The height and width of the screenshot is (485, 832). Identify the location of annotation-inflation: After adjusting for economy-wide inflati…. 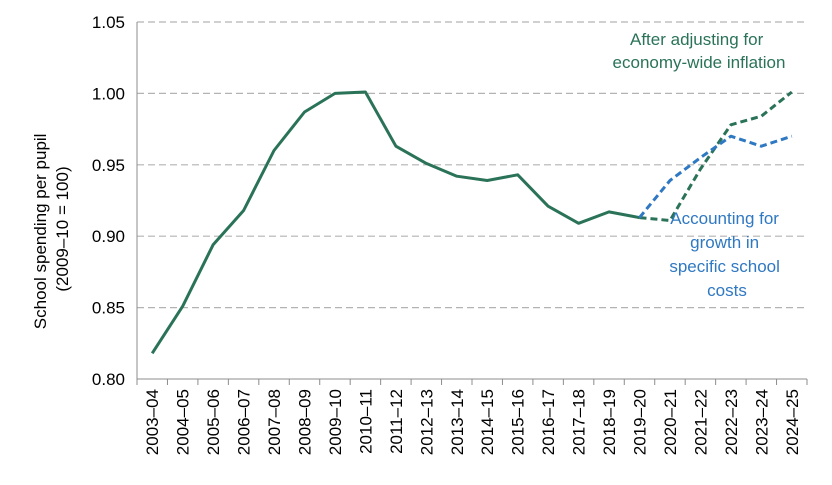
(699, 51).